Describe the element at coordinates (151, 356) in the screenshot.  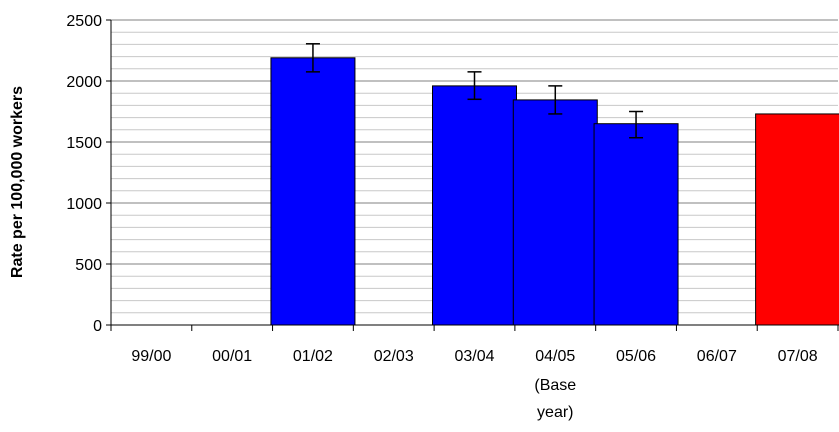
I see `x-tick-label: 99/00` at that location.